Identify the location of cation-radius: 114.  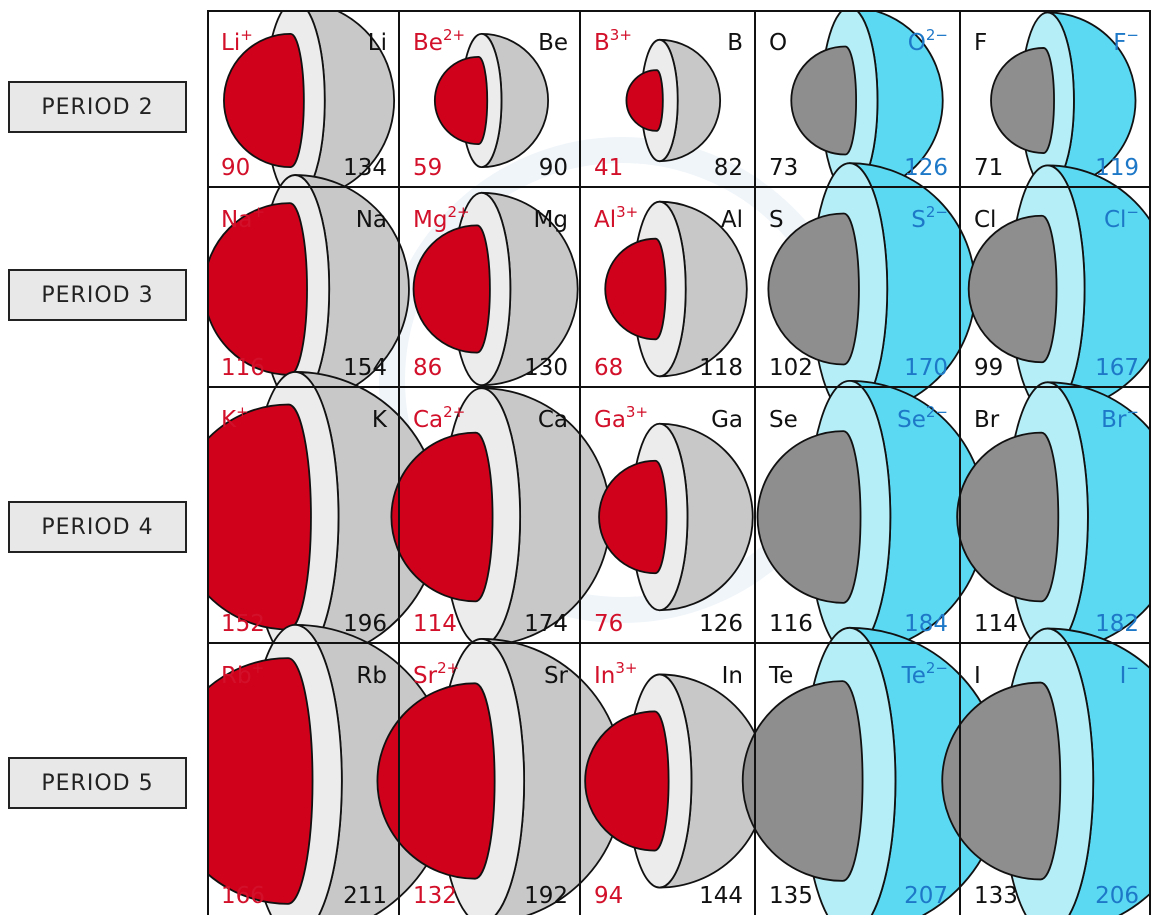
(435, 624).